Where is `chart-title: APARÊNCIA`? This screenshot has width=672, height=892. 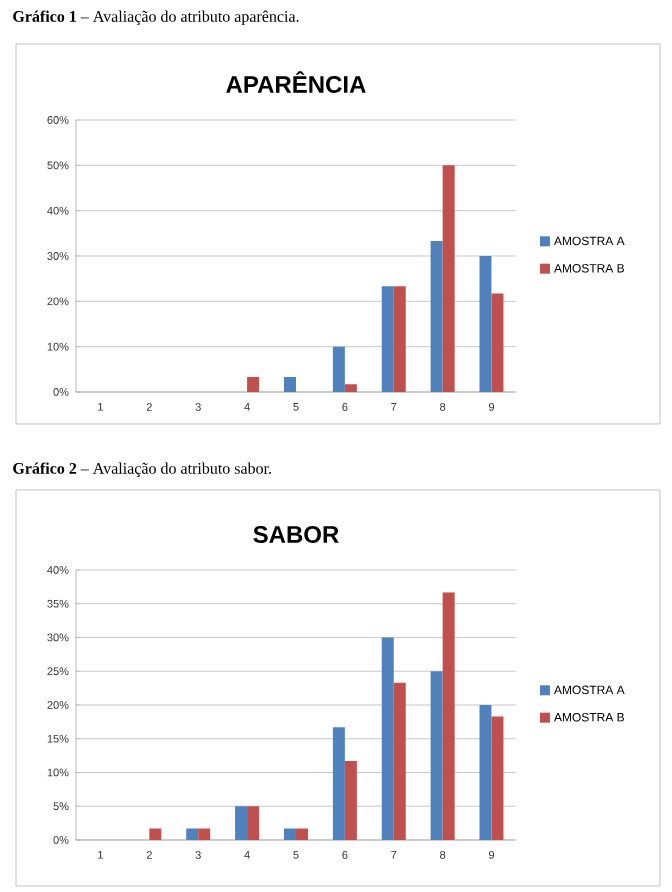 chart-title: APARÊNCIA is located at coordinates (296, 82).